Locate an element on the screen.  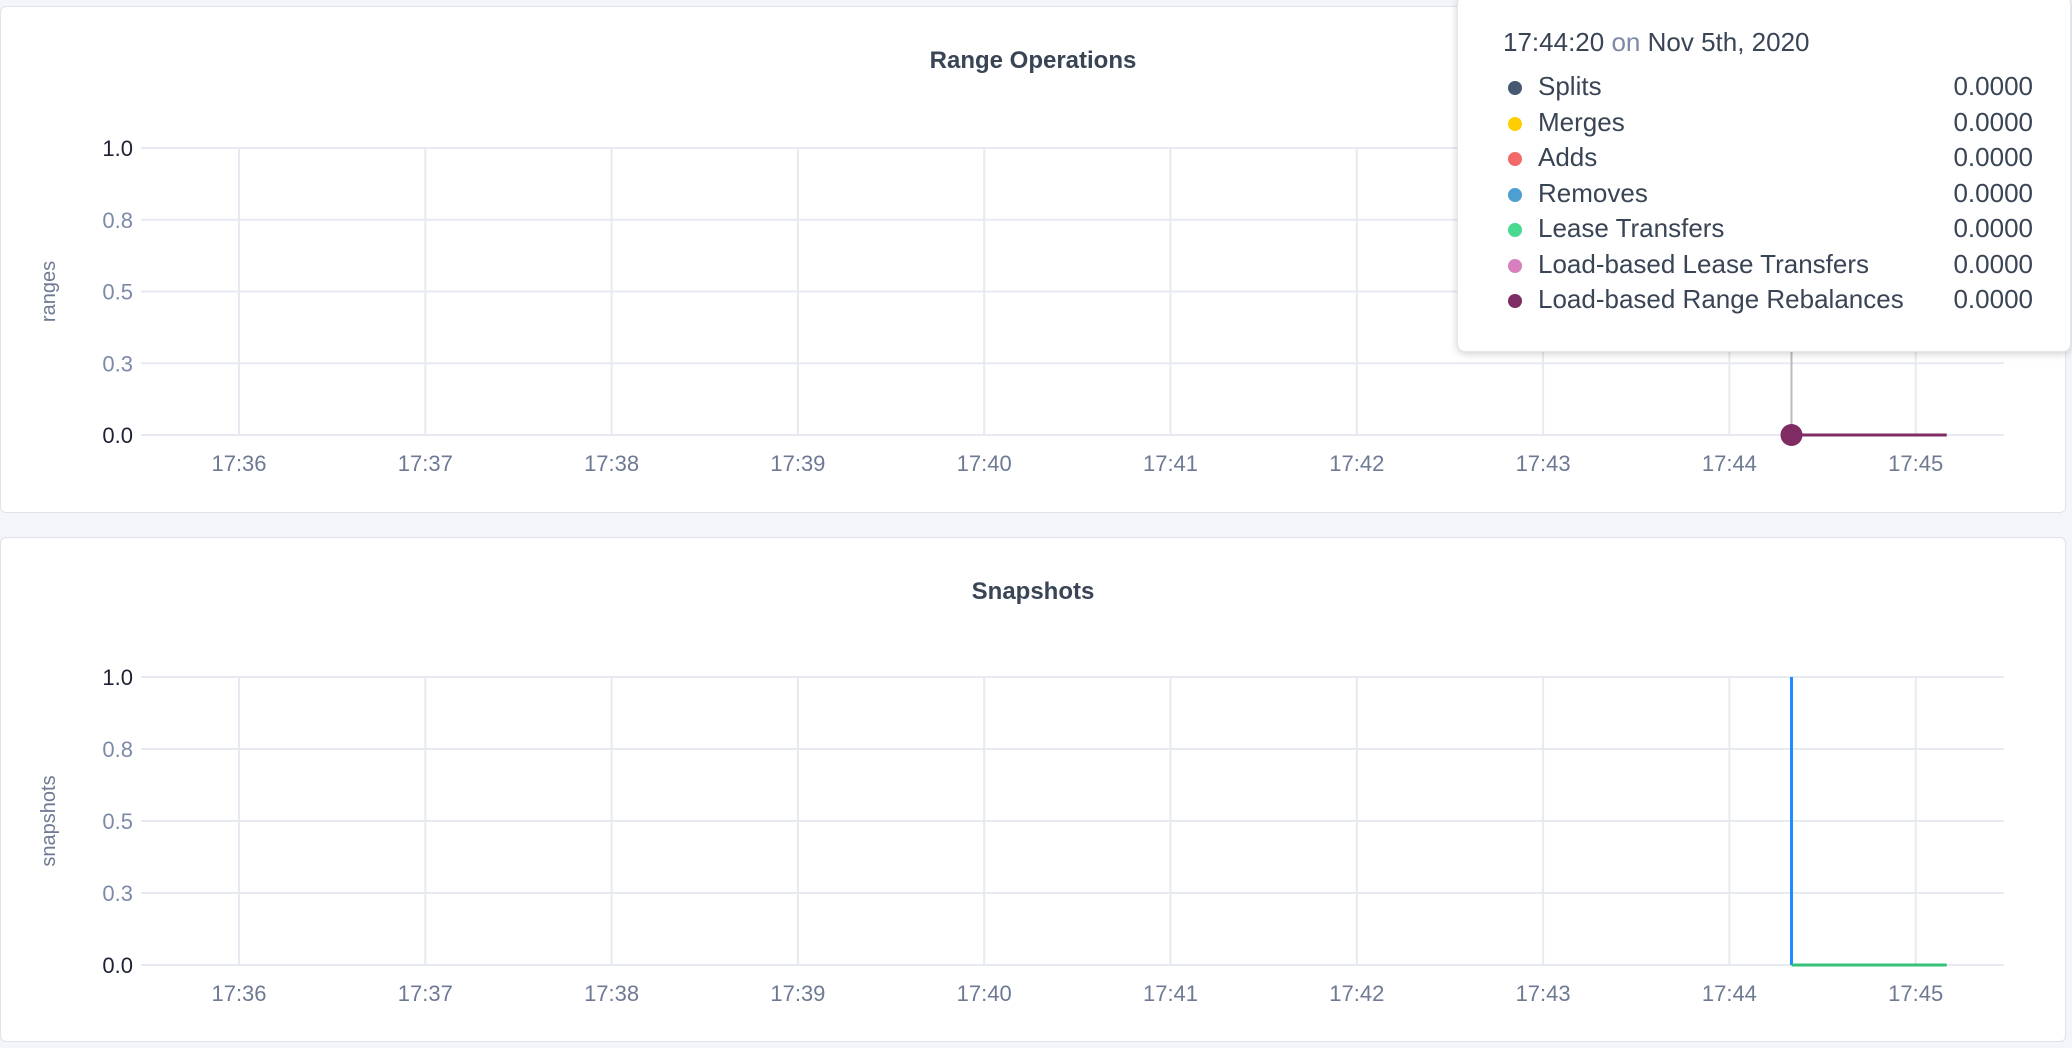
tooltip-row: Splits 0.0000 is located at coordinates (1768, 88).